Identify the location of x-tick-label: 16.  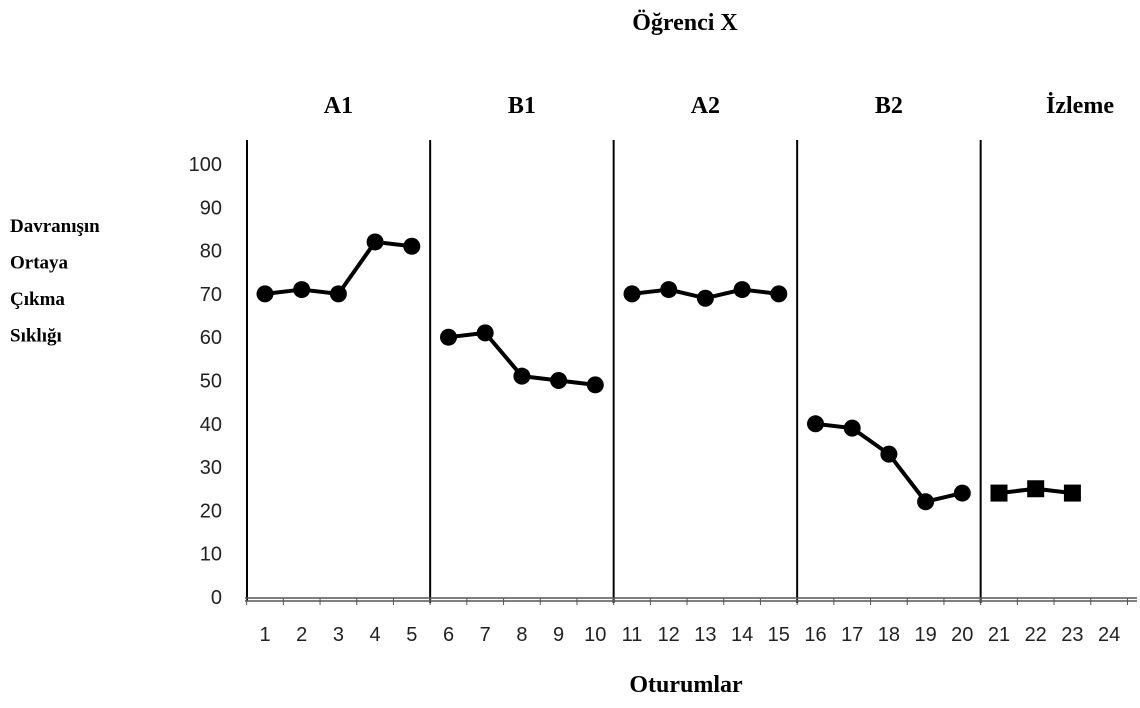
(815, 635).